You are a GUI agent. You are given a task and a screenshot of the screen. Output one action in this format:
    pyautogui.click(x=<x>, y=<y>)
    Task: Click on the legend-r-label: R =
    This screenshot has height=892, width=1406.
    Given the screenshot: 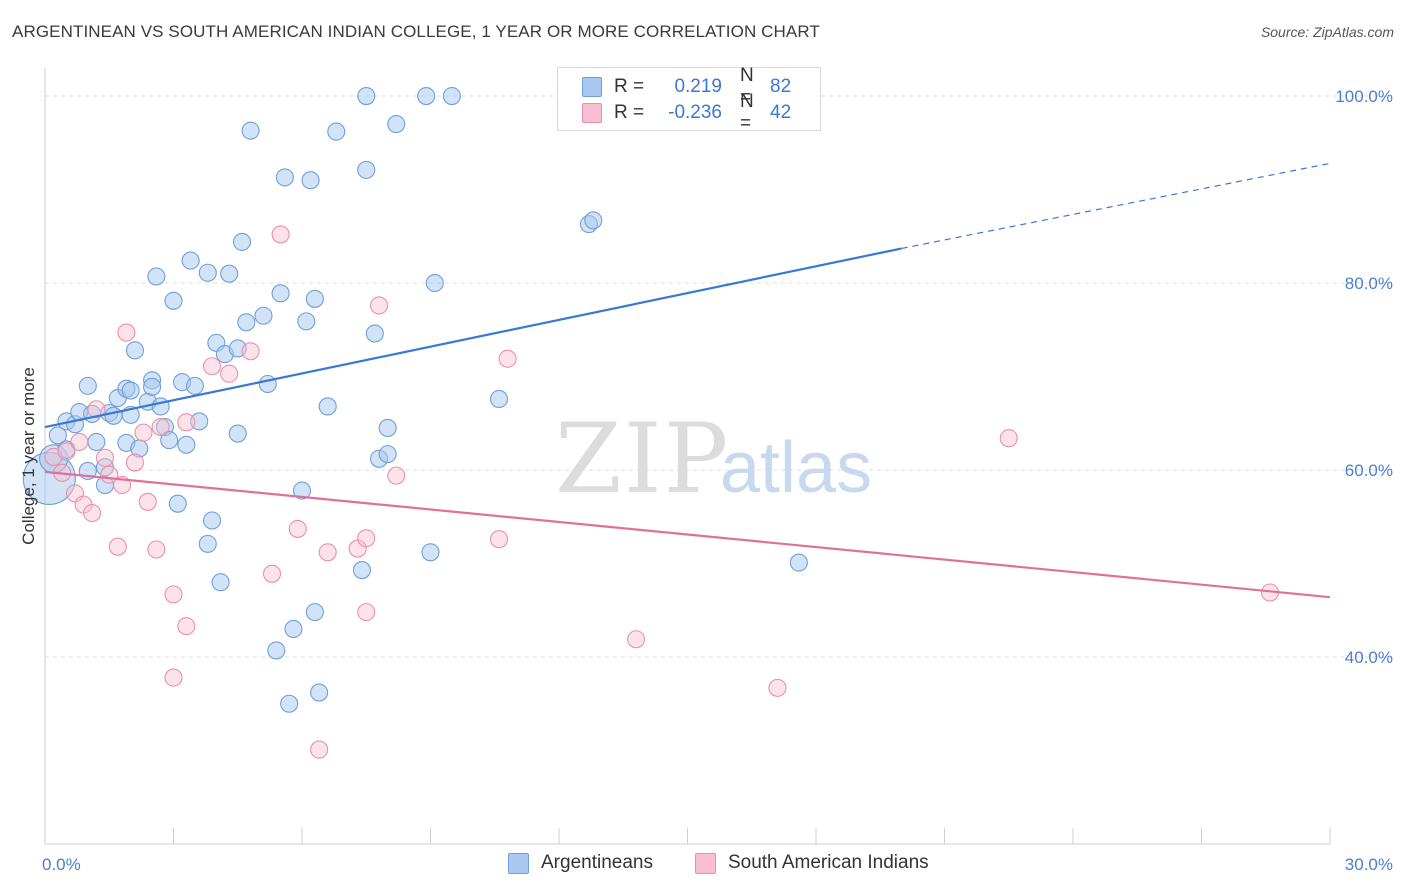 What is the action you would take?
    pyautogui.click(x=629, y=112)
    